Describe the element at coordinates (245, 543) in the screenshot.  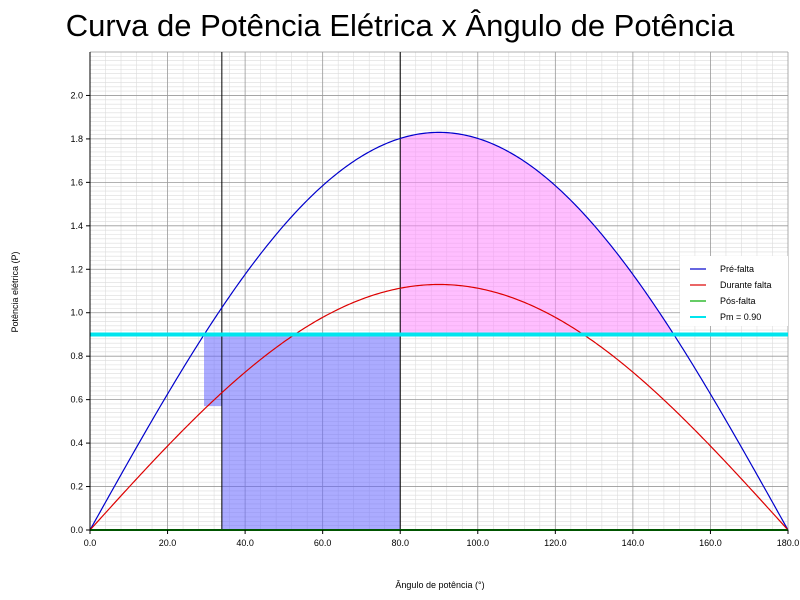
I see `x-tick-label: 40.0` at that location.